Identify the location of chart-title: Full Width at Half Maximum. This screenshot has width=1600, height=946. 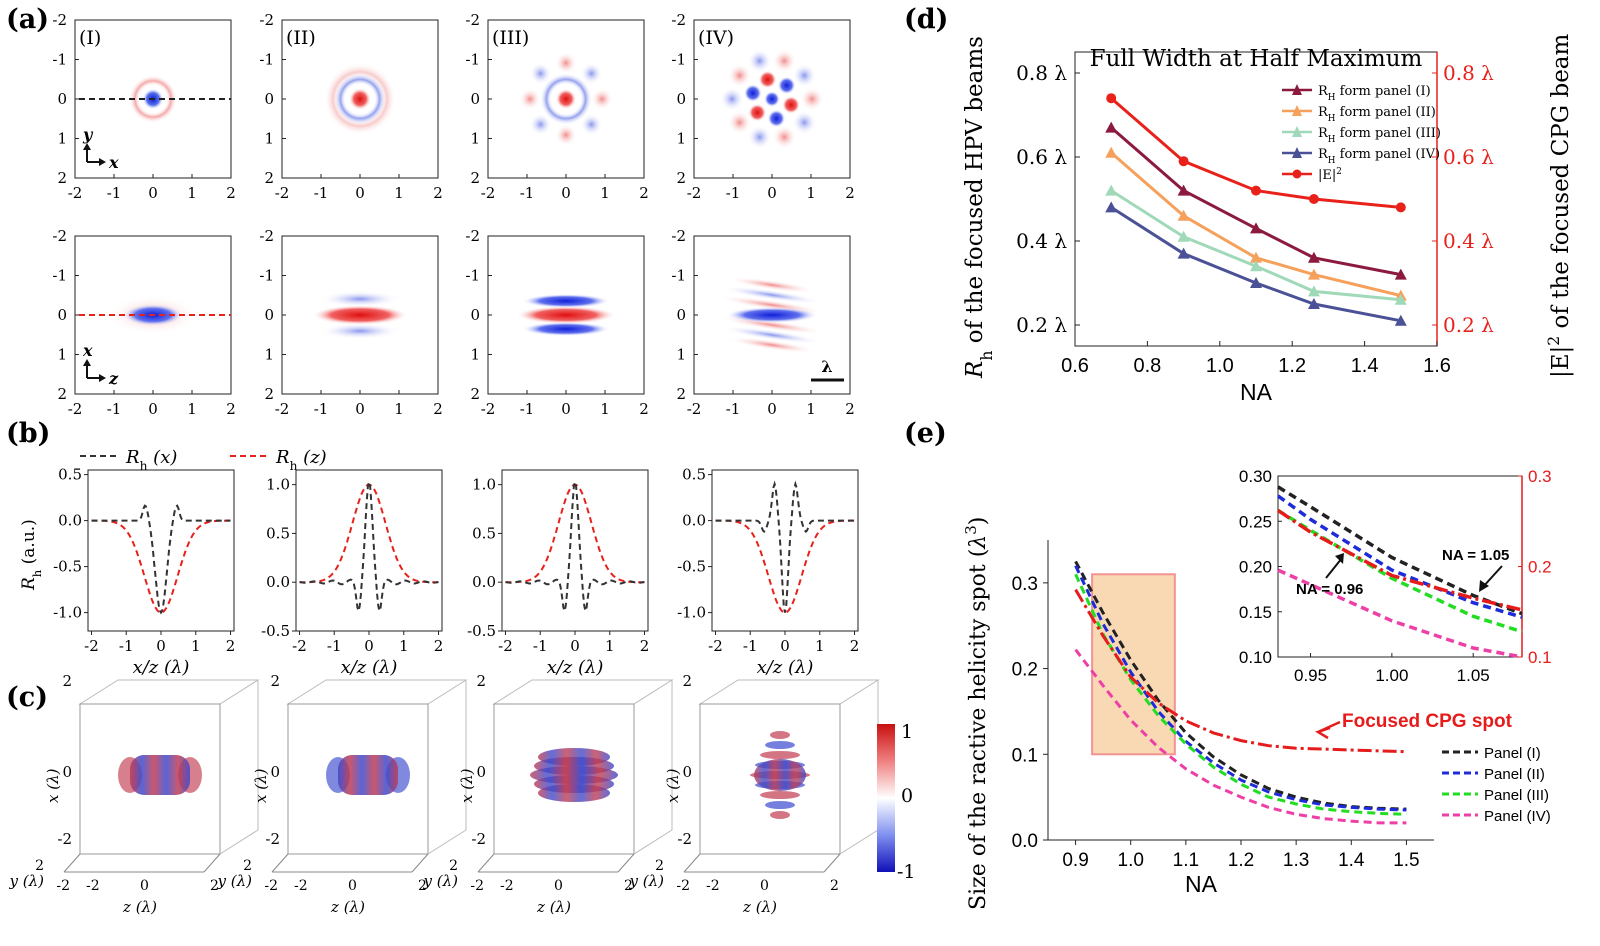
(1256, 59).